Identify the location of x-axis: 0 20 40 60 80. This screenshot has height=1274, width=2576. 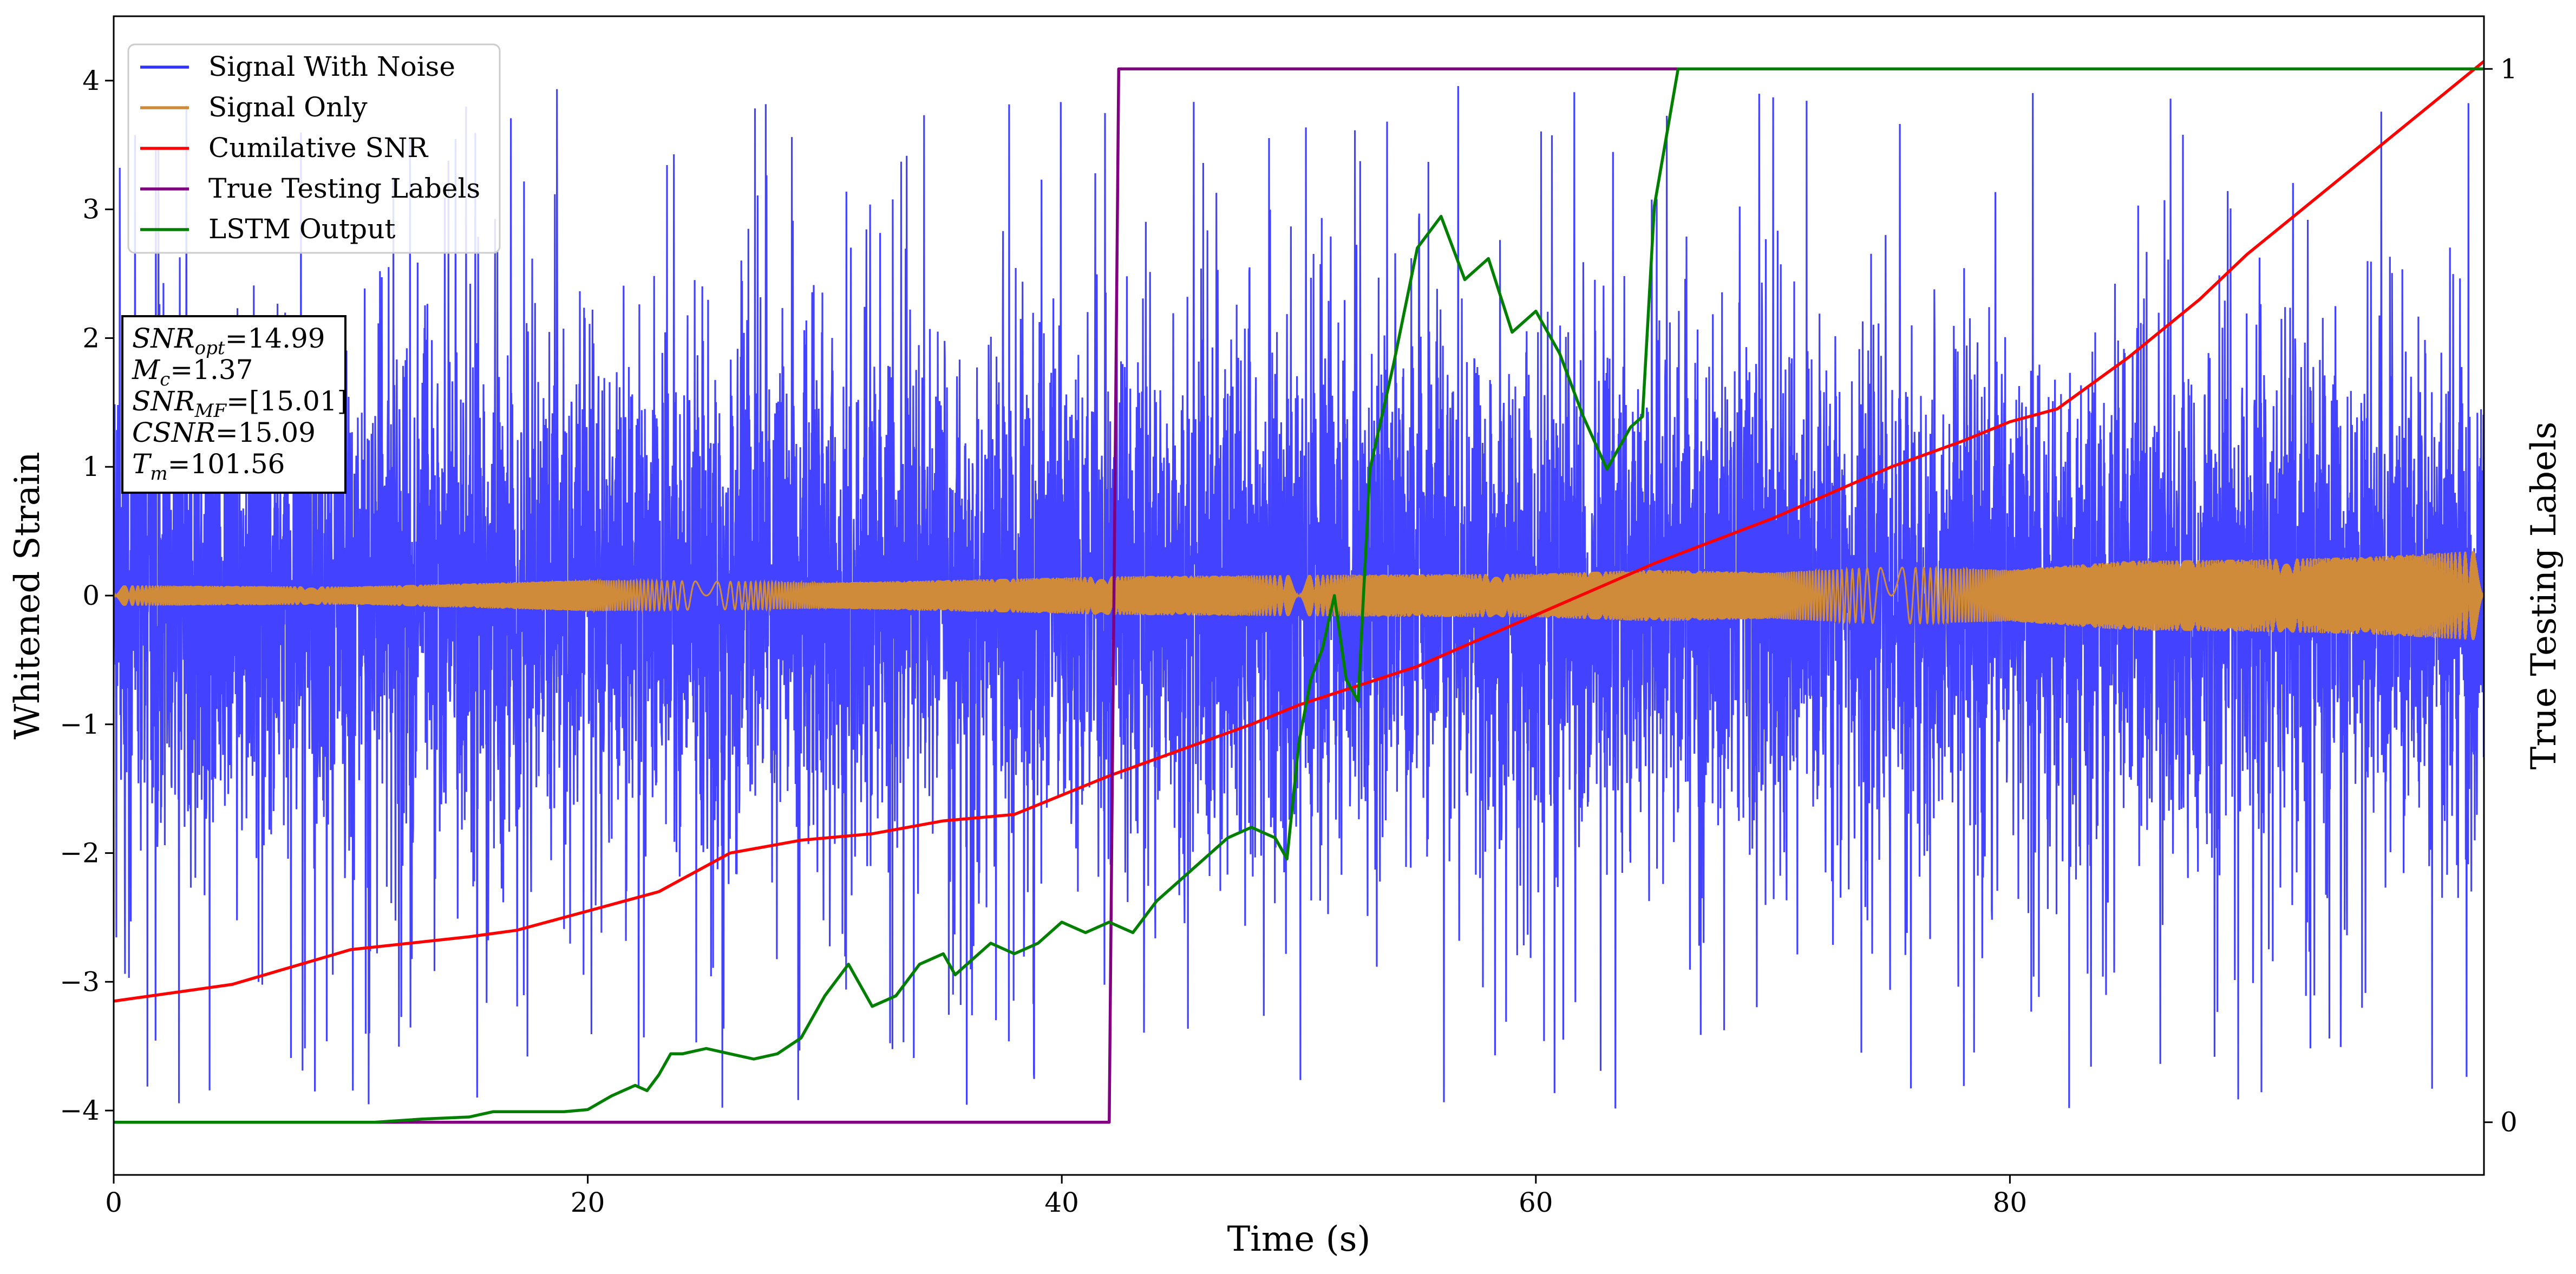
(1066, 1196).